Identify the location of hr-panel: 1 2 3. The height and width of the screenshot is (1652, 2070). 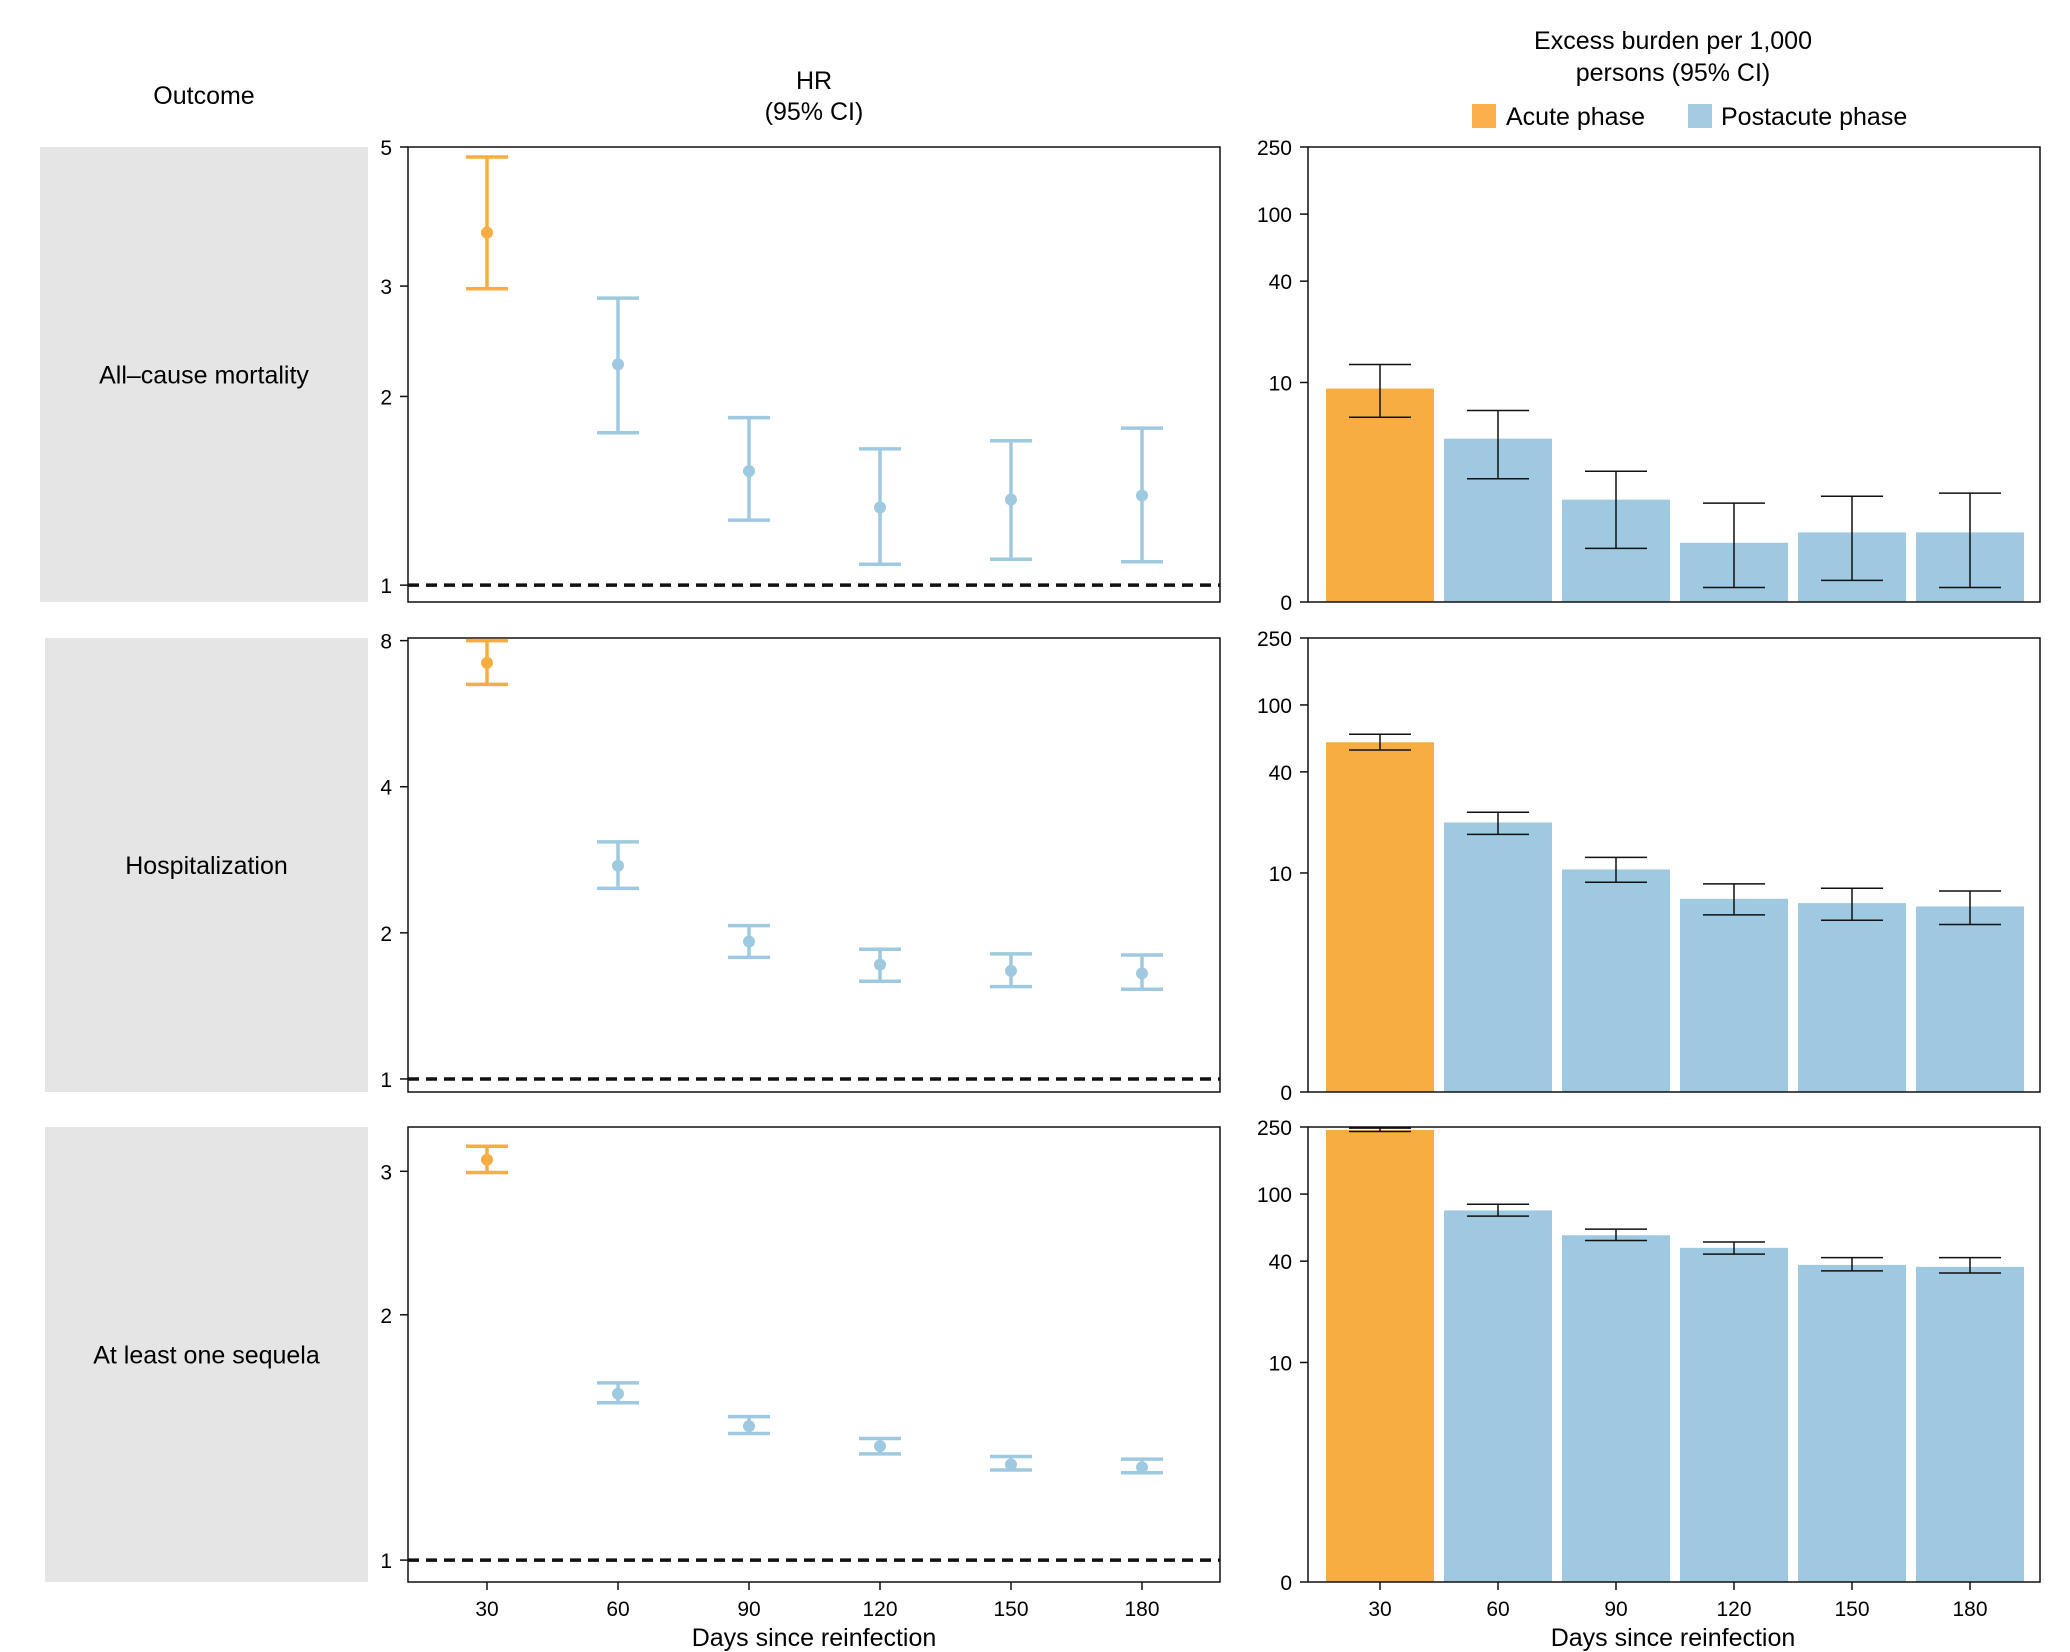
(800, 1354).